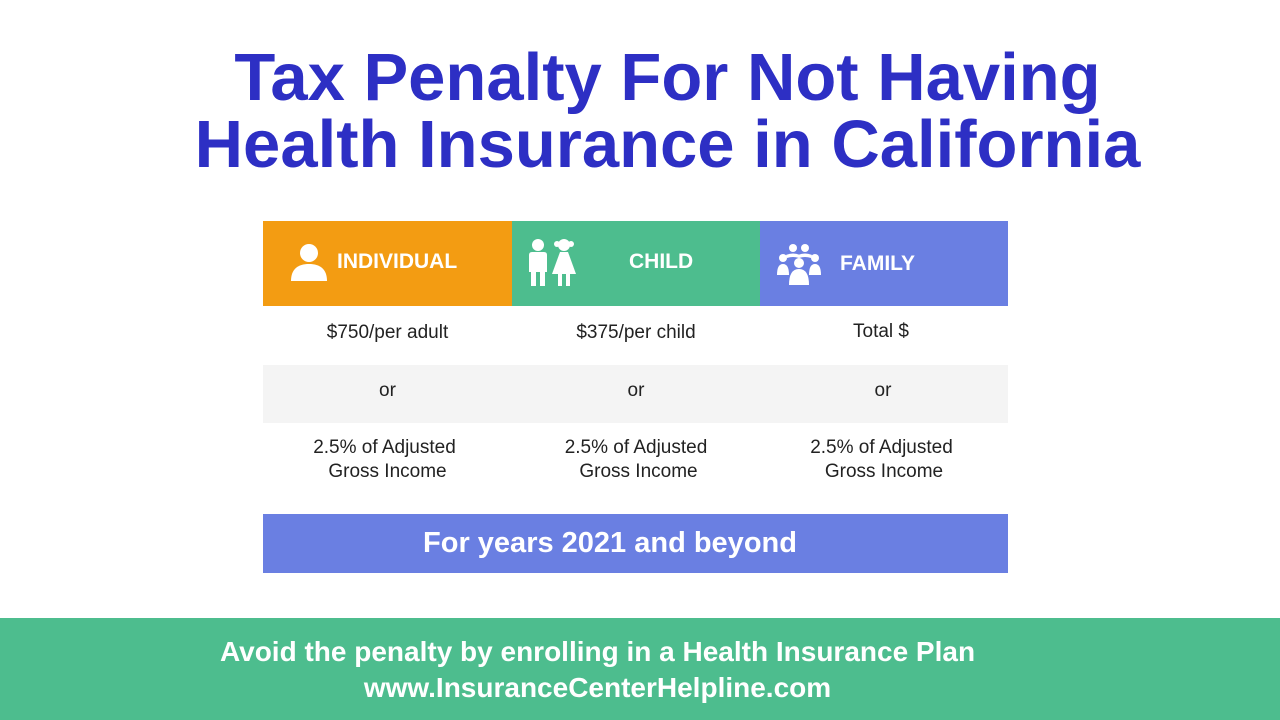  I want to click on table-header-row: INDIVIDUAL CHILD, so click(635, 263).